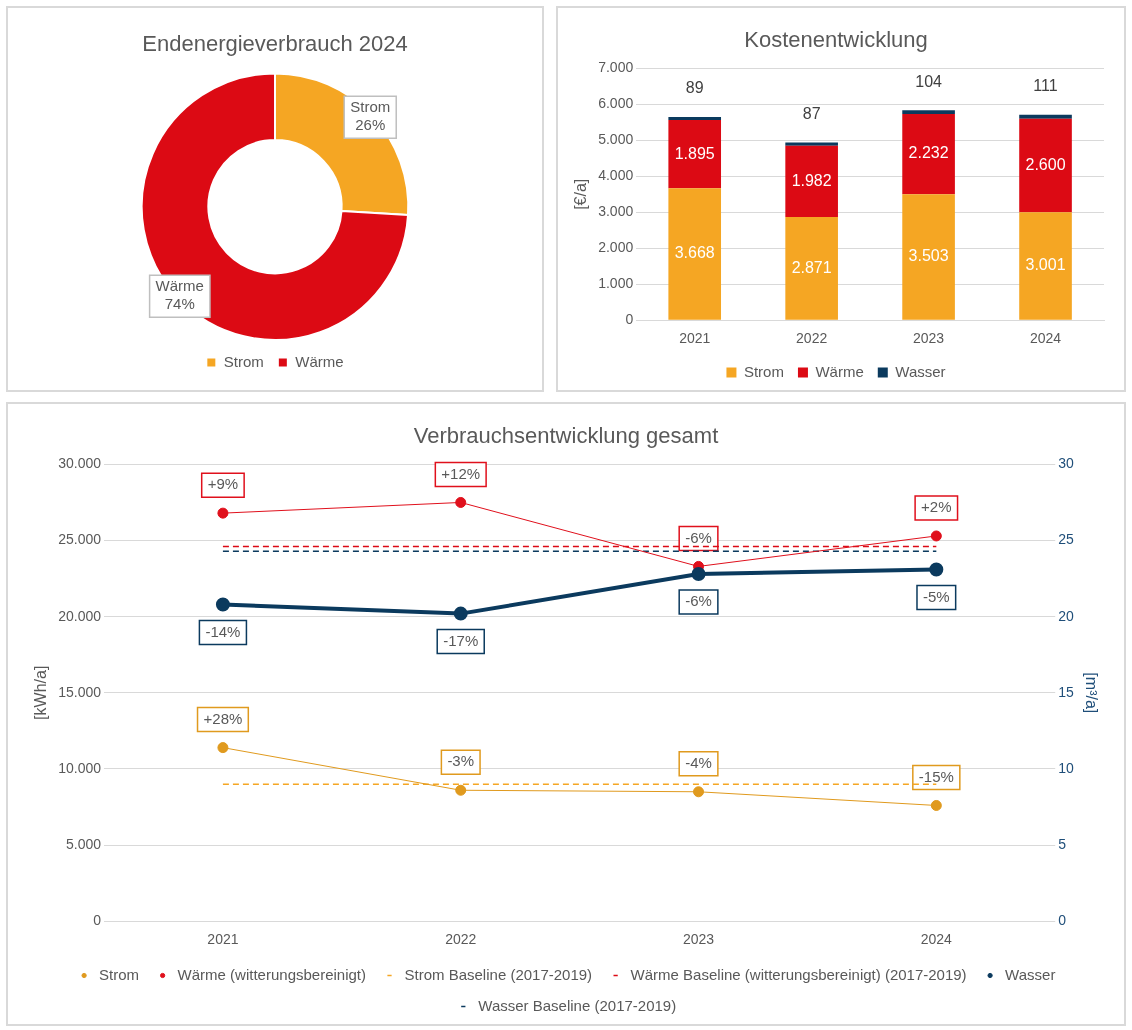 Image resolution: width=1132 pixels, height=1030 pixels. What do you see at coordinates (223, 631) in the screenshot?
I see `annotation: -14%` at bounding box center [223, 631].